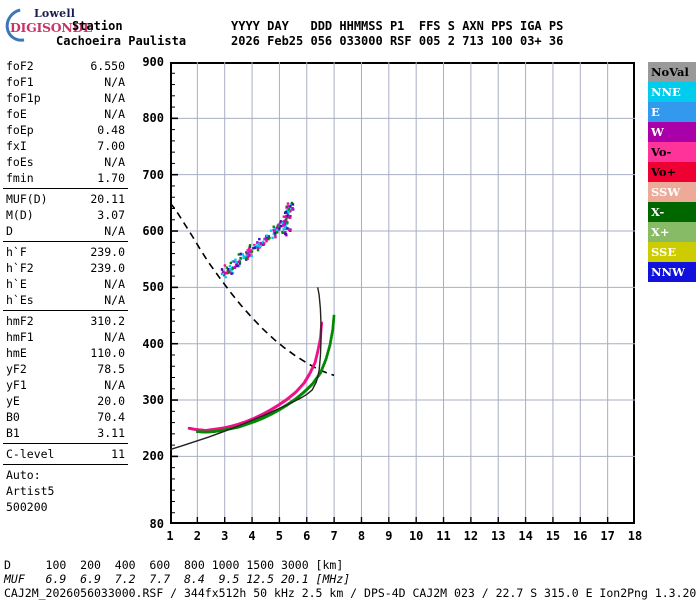 Image resolution: width=700 pixels, height=600 pixels. I want to click on param-row: foF1p N/A, so click(65, 98).